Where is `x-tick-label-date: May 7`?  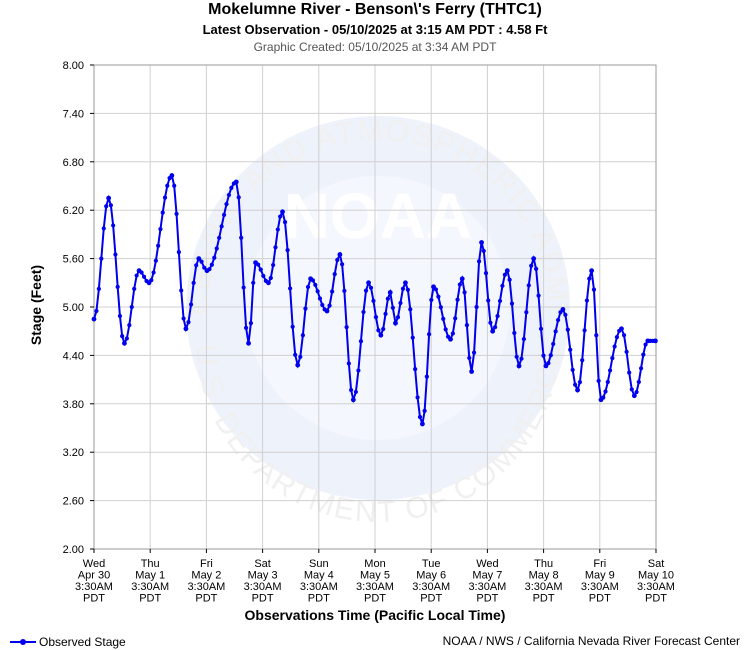
x-tick-label-date: May 7 is located at coordinates (487, 576).